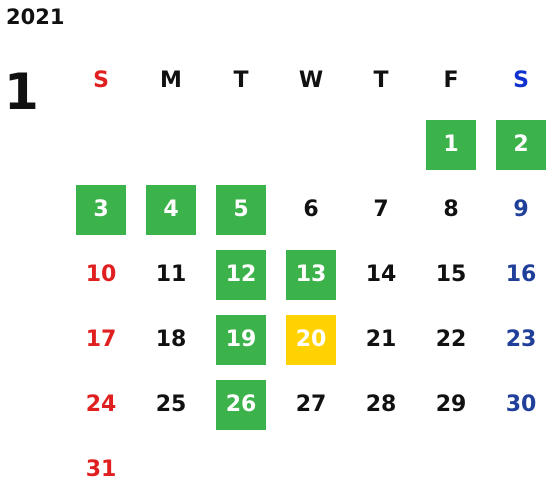 Image resolution: width=548 pixels, height=503 pixels. What do you see at coordinates (521, 209) in the screenshot?
I see `date-cell: 9` at bounding box center [521, 209].